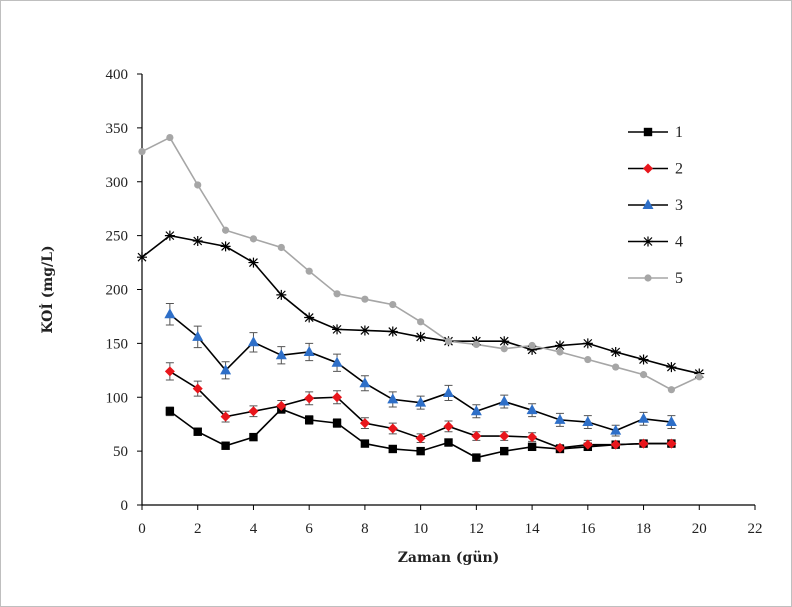 The height and width of the screenshot is (607, 792). What do you see at coordinates (476, 529) in the screenshot?
I see `x-tick-label: 12` at bounding box center [476, 529].